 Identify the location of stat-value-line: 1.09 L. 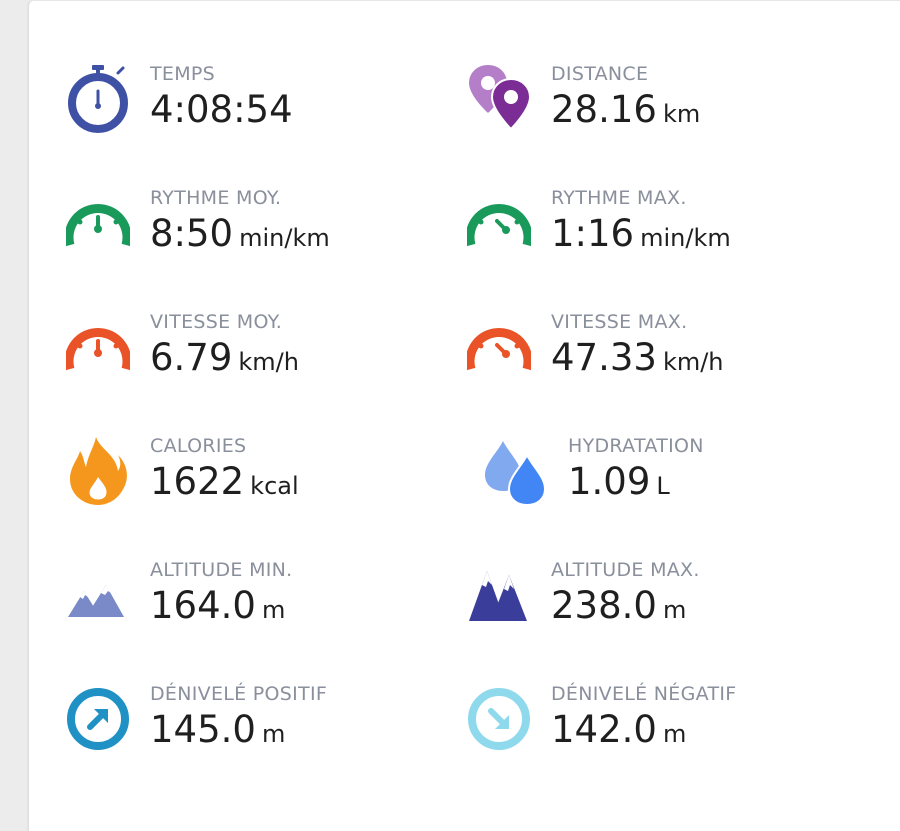
(619, 481).